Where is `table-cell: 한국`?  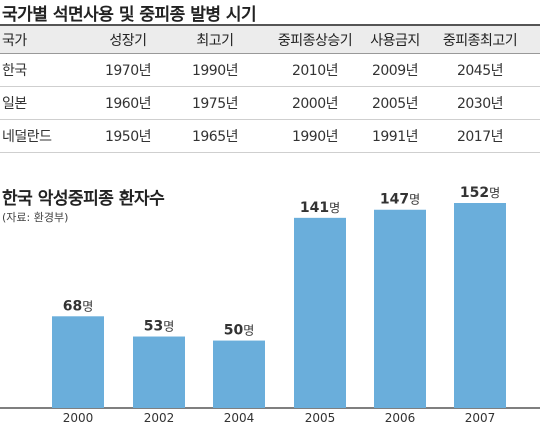 table-cell: 한국 is located at coordinates (14, 71).